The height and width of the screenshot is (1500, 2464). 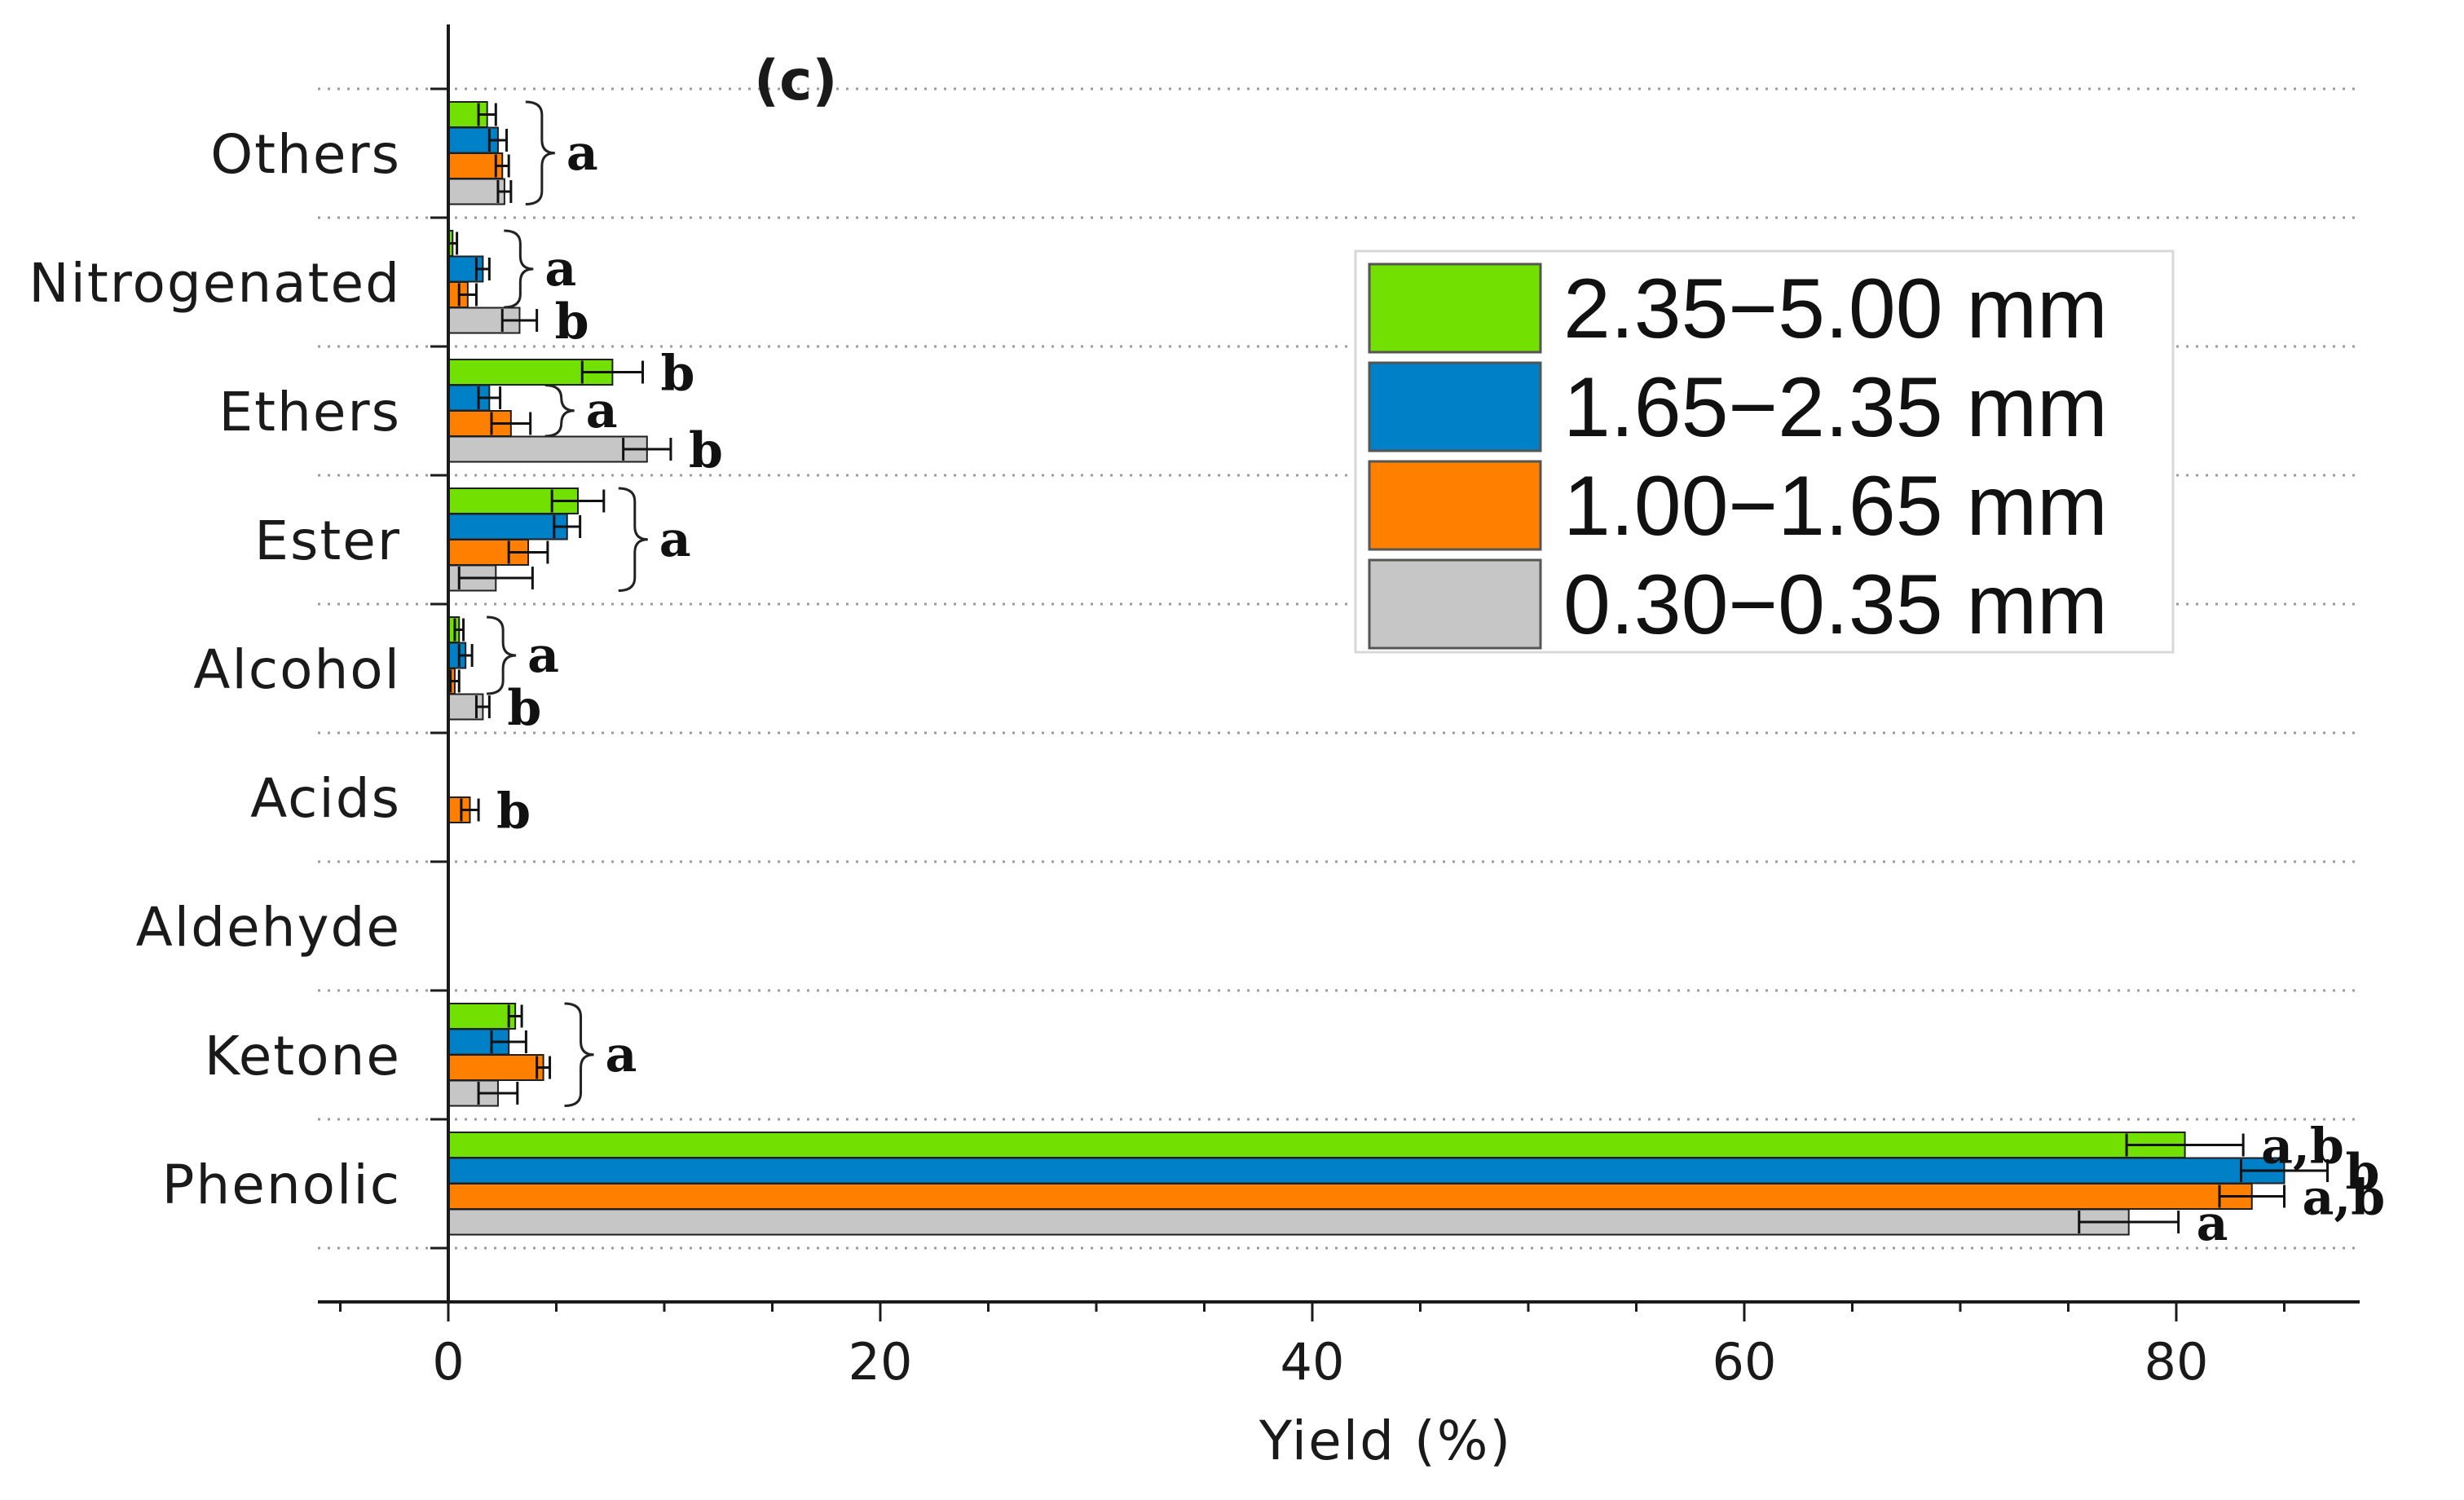 I want to click on category-label-ester: Ester, so click(x=328, y=541).